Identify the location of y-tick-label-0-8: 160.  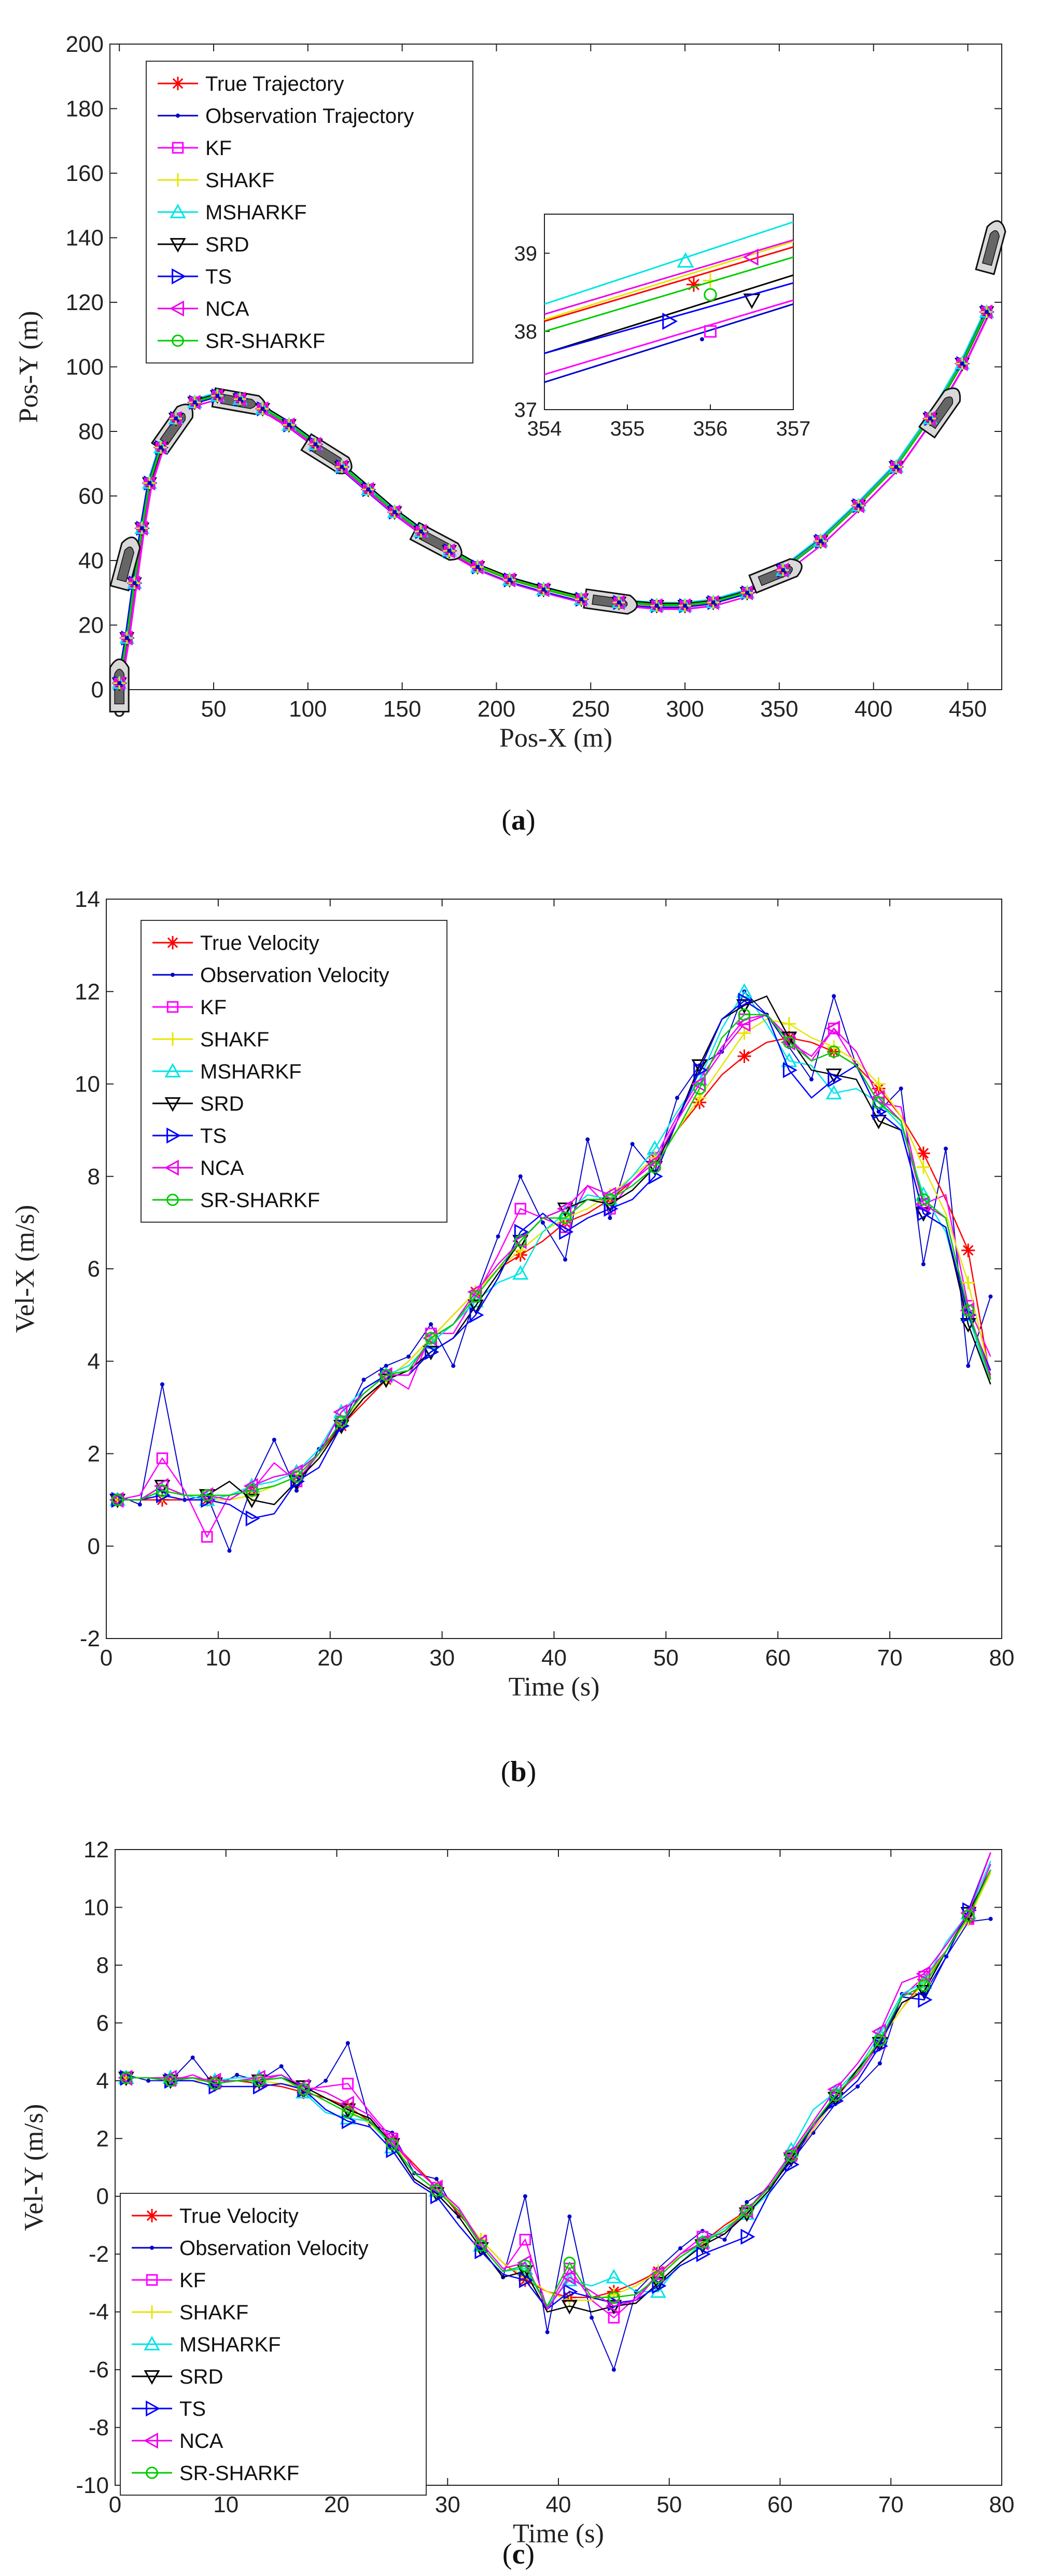
(85, 173).